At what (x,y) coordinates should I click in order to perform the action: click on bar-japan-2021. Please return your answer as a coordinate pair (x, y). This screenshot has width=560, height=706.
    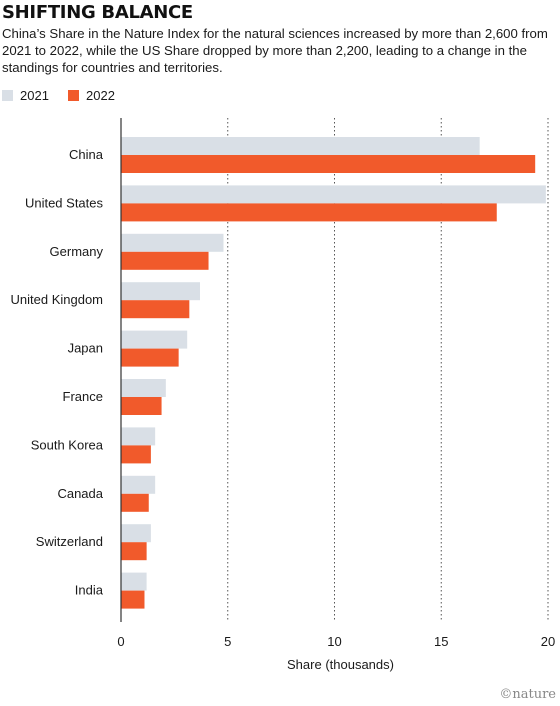
    Looking at the image, I should click on (154, 339).